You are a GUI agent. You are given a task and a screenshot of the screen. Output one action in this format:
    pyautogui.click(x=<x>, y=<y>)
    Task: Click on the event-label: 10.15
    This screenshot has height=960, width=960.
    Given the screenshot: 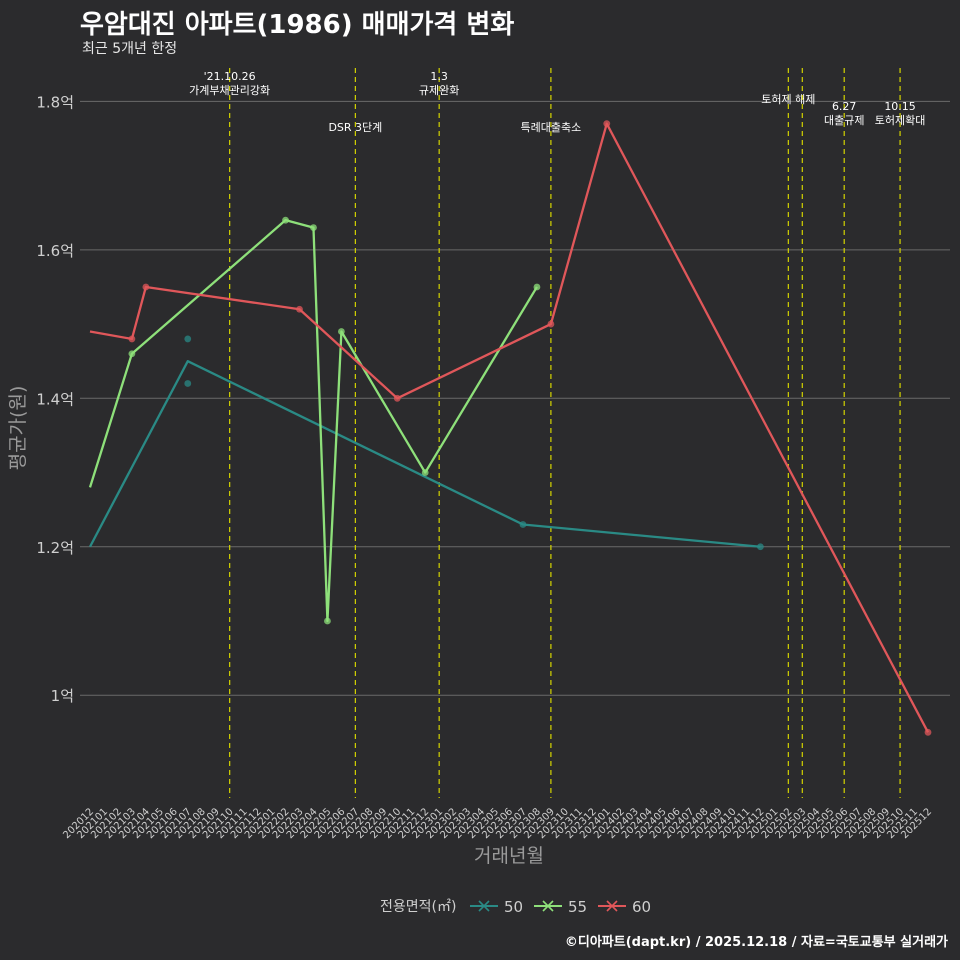 What is the action you would take?
    pyautogui.click(x=900, y=106)
    